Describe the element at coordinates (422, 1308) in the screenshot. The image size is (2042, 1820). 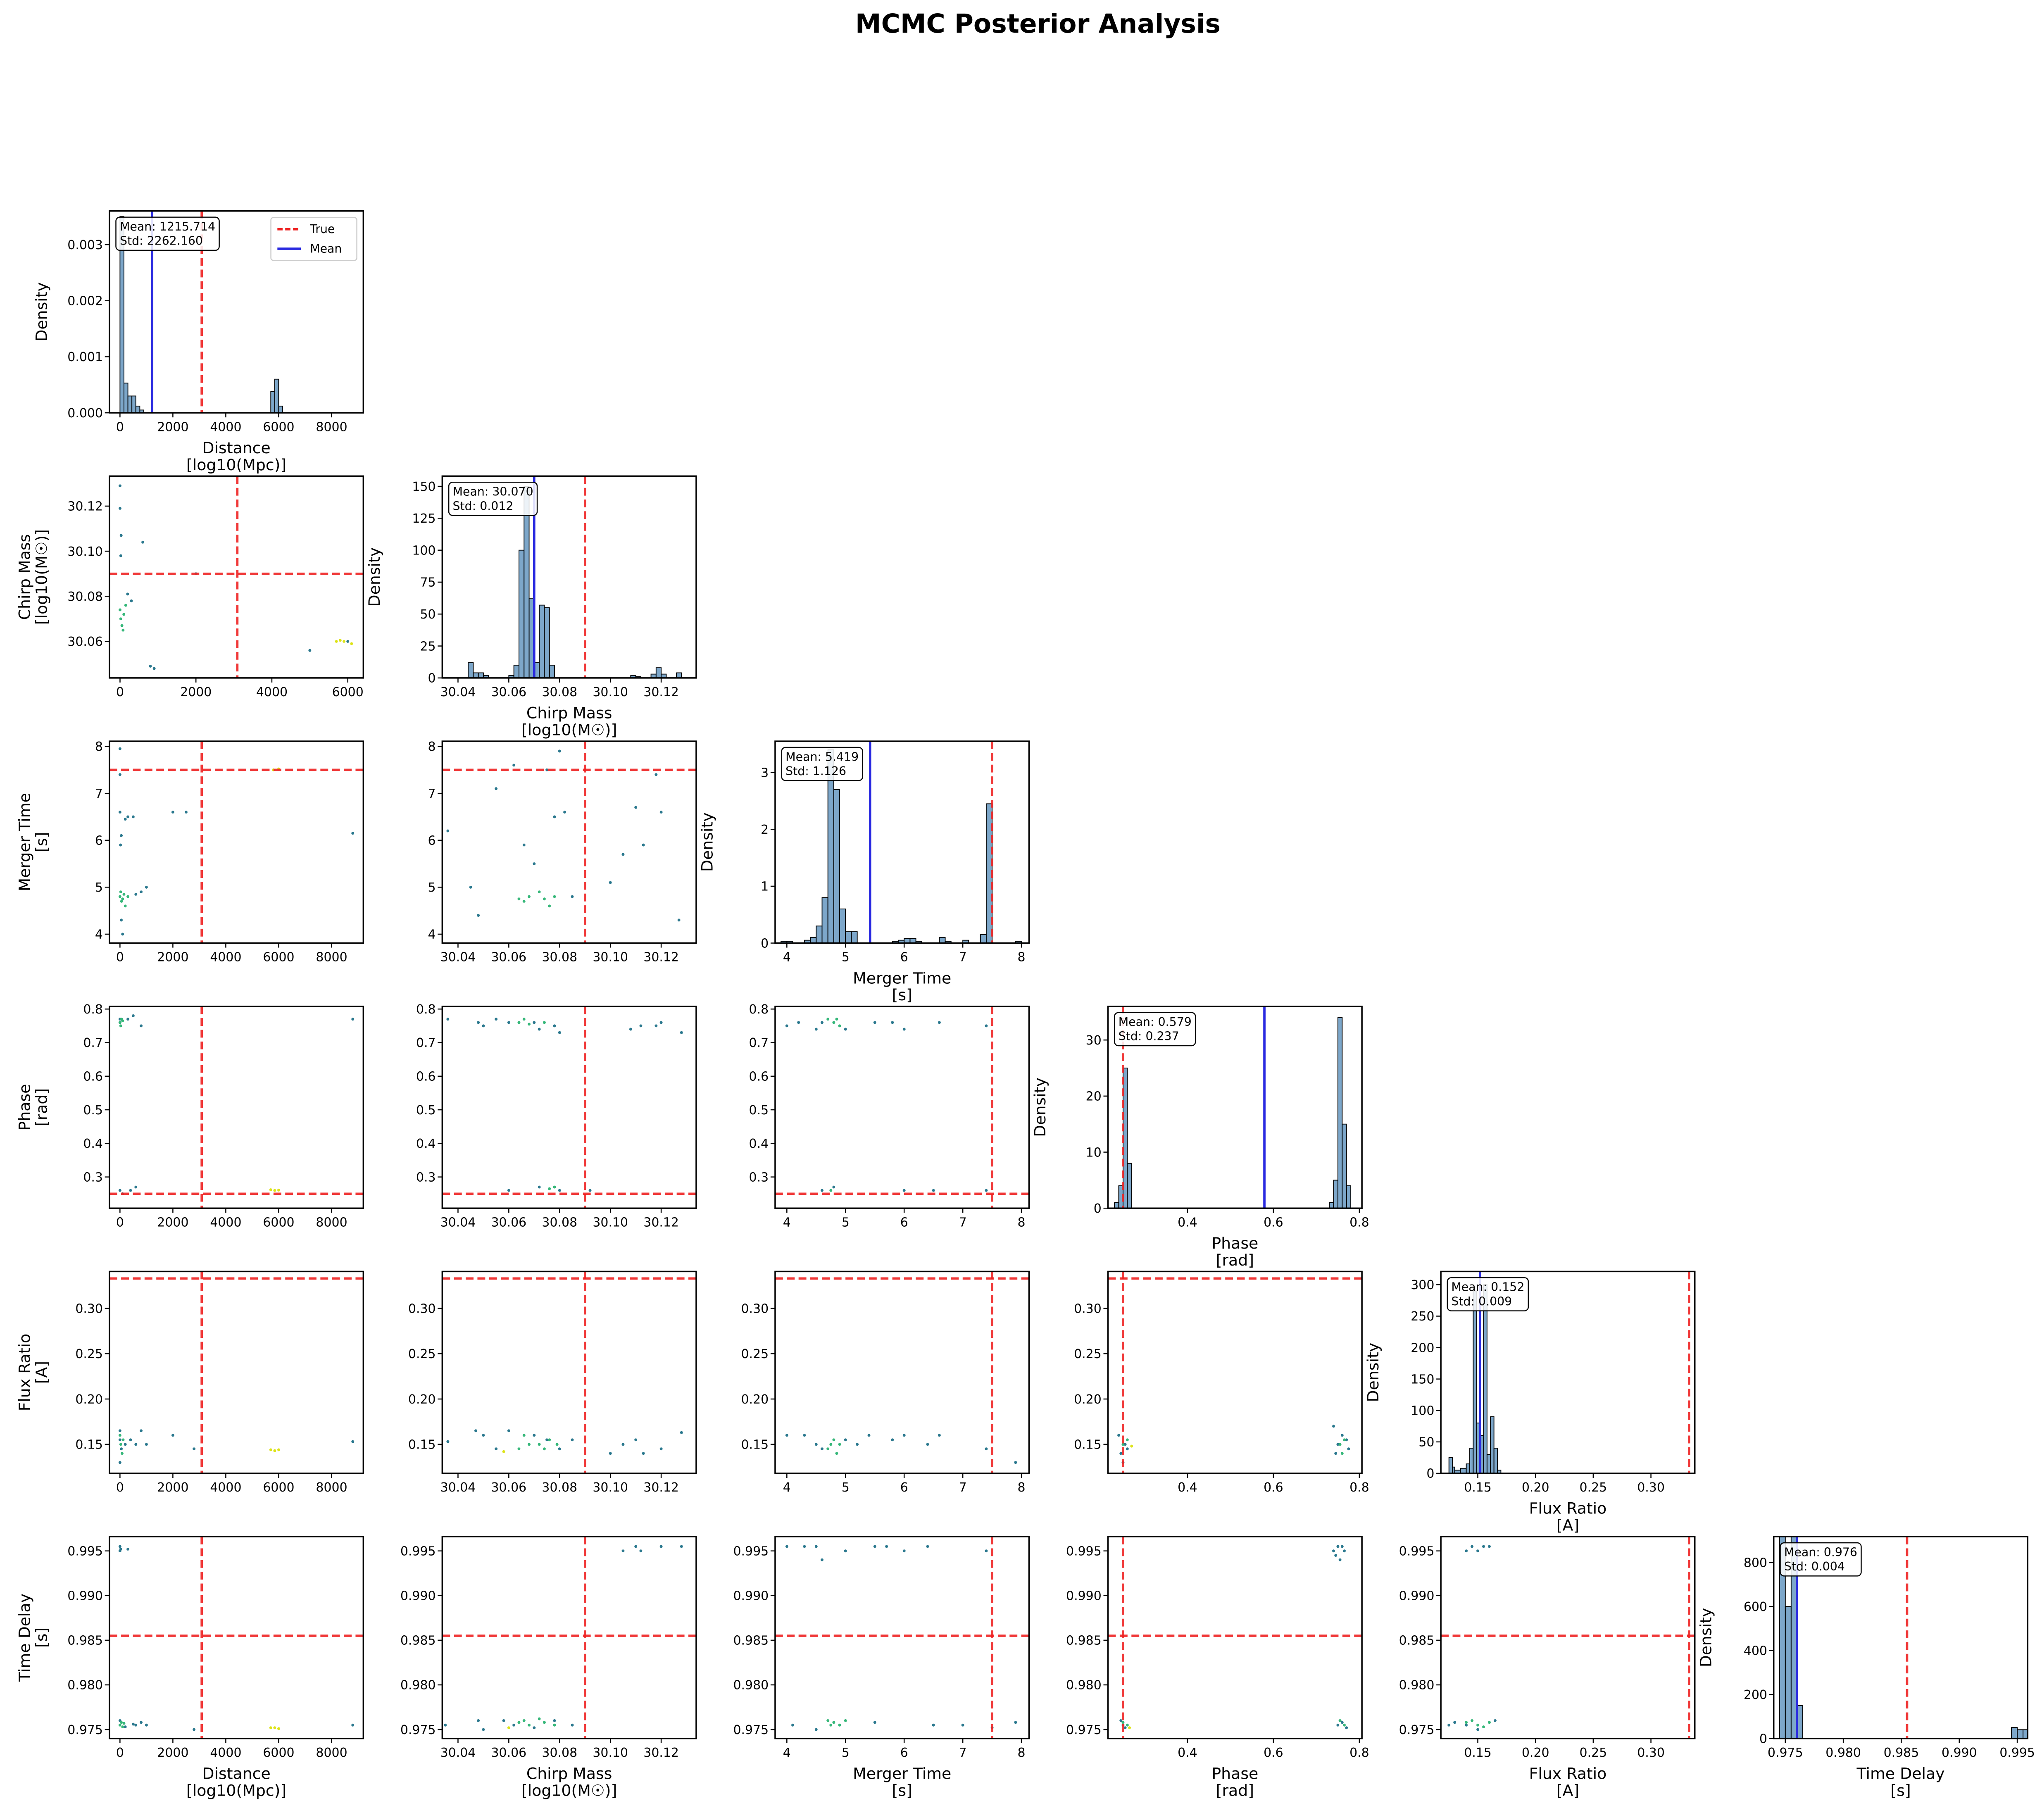
I see `y-tick-label: 0.30` at that location.